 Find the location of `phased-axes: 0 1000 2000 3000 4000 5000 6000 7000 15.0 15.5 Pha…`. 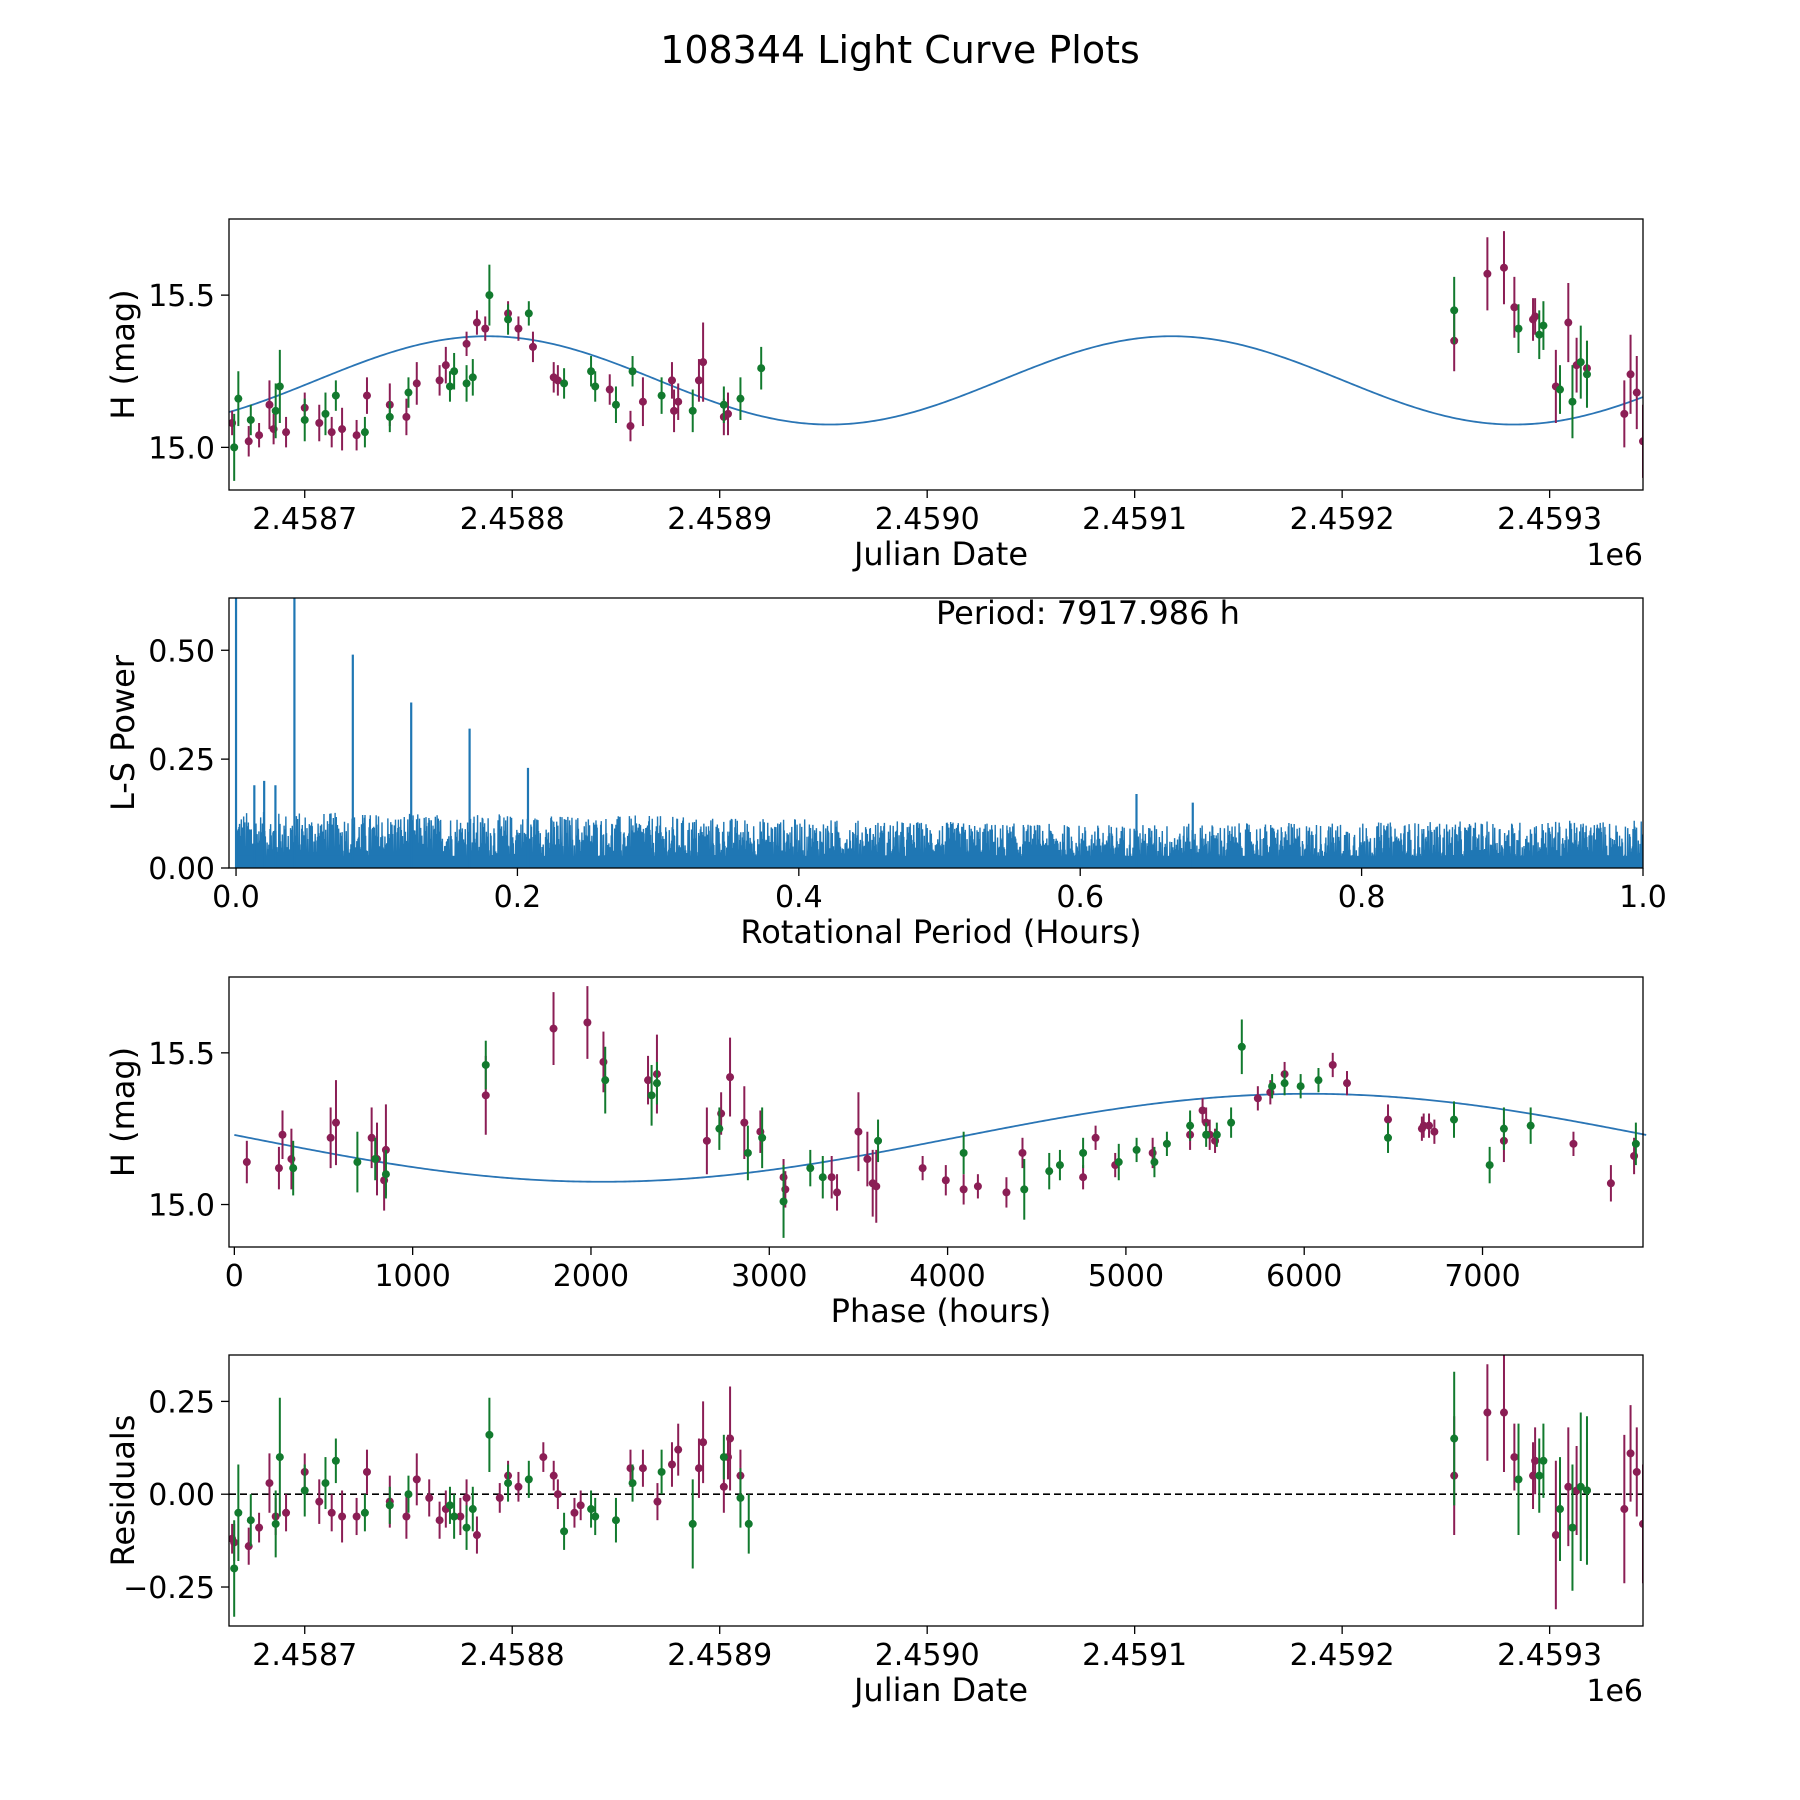

phased-axes: 0 1000 2000 3000 4000 5000 6000 7000 15.0 15.5 Pha… is located at coordinates (812, 1183).